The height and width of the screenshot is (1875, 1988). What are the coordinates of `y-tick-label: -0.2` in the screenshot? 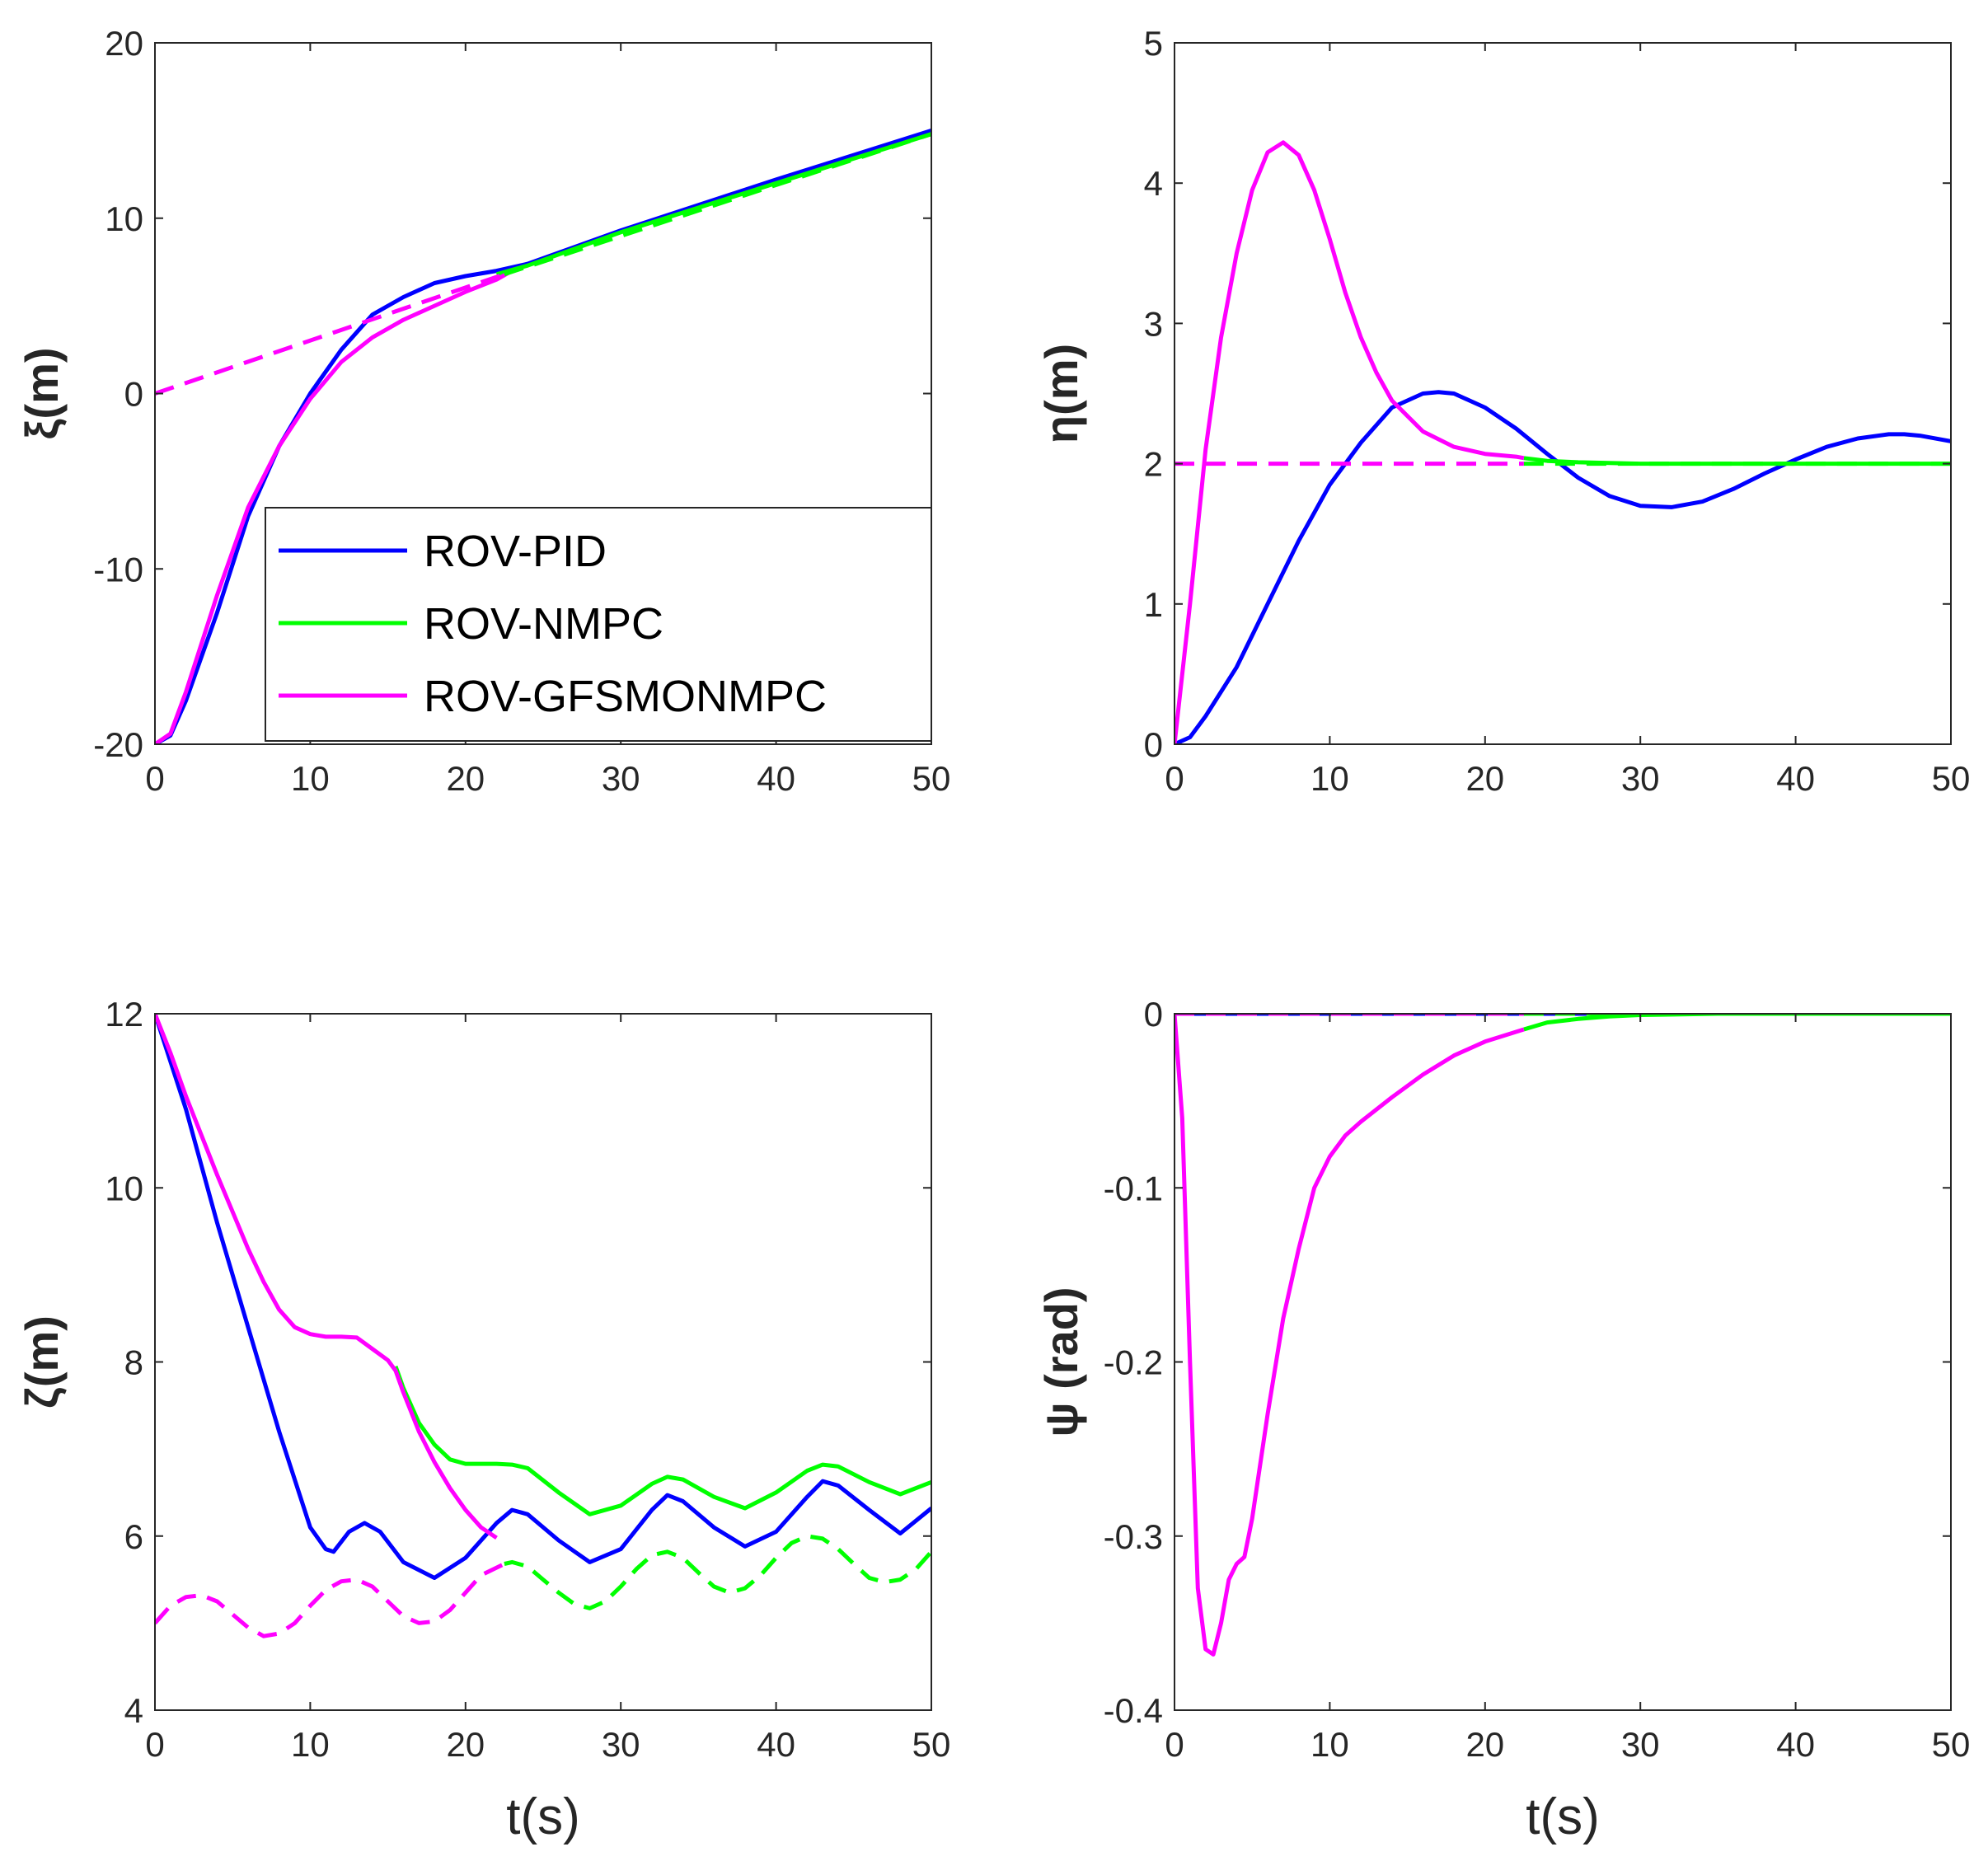 It's located at (1133, 1362).